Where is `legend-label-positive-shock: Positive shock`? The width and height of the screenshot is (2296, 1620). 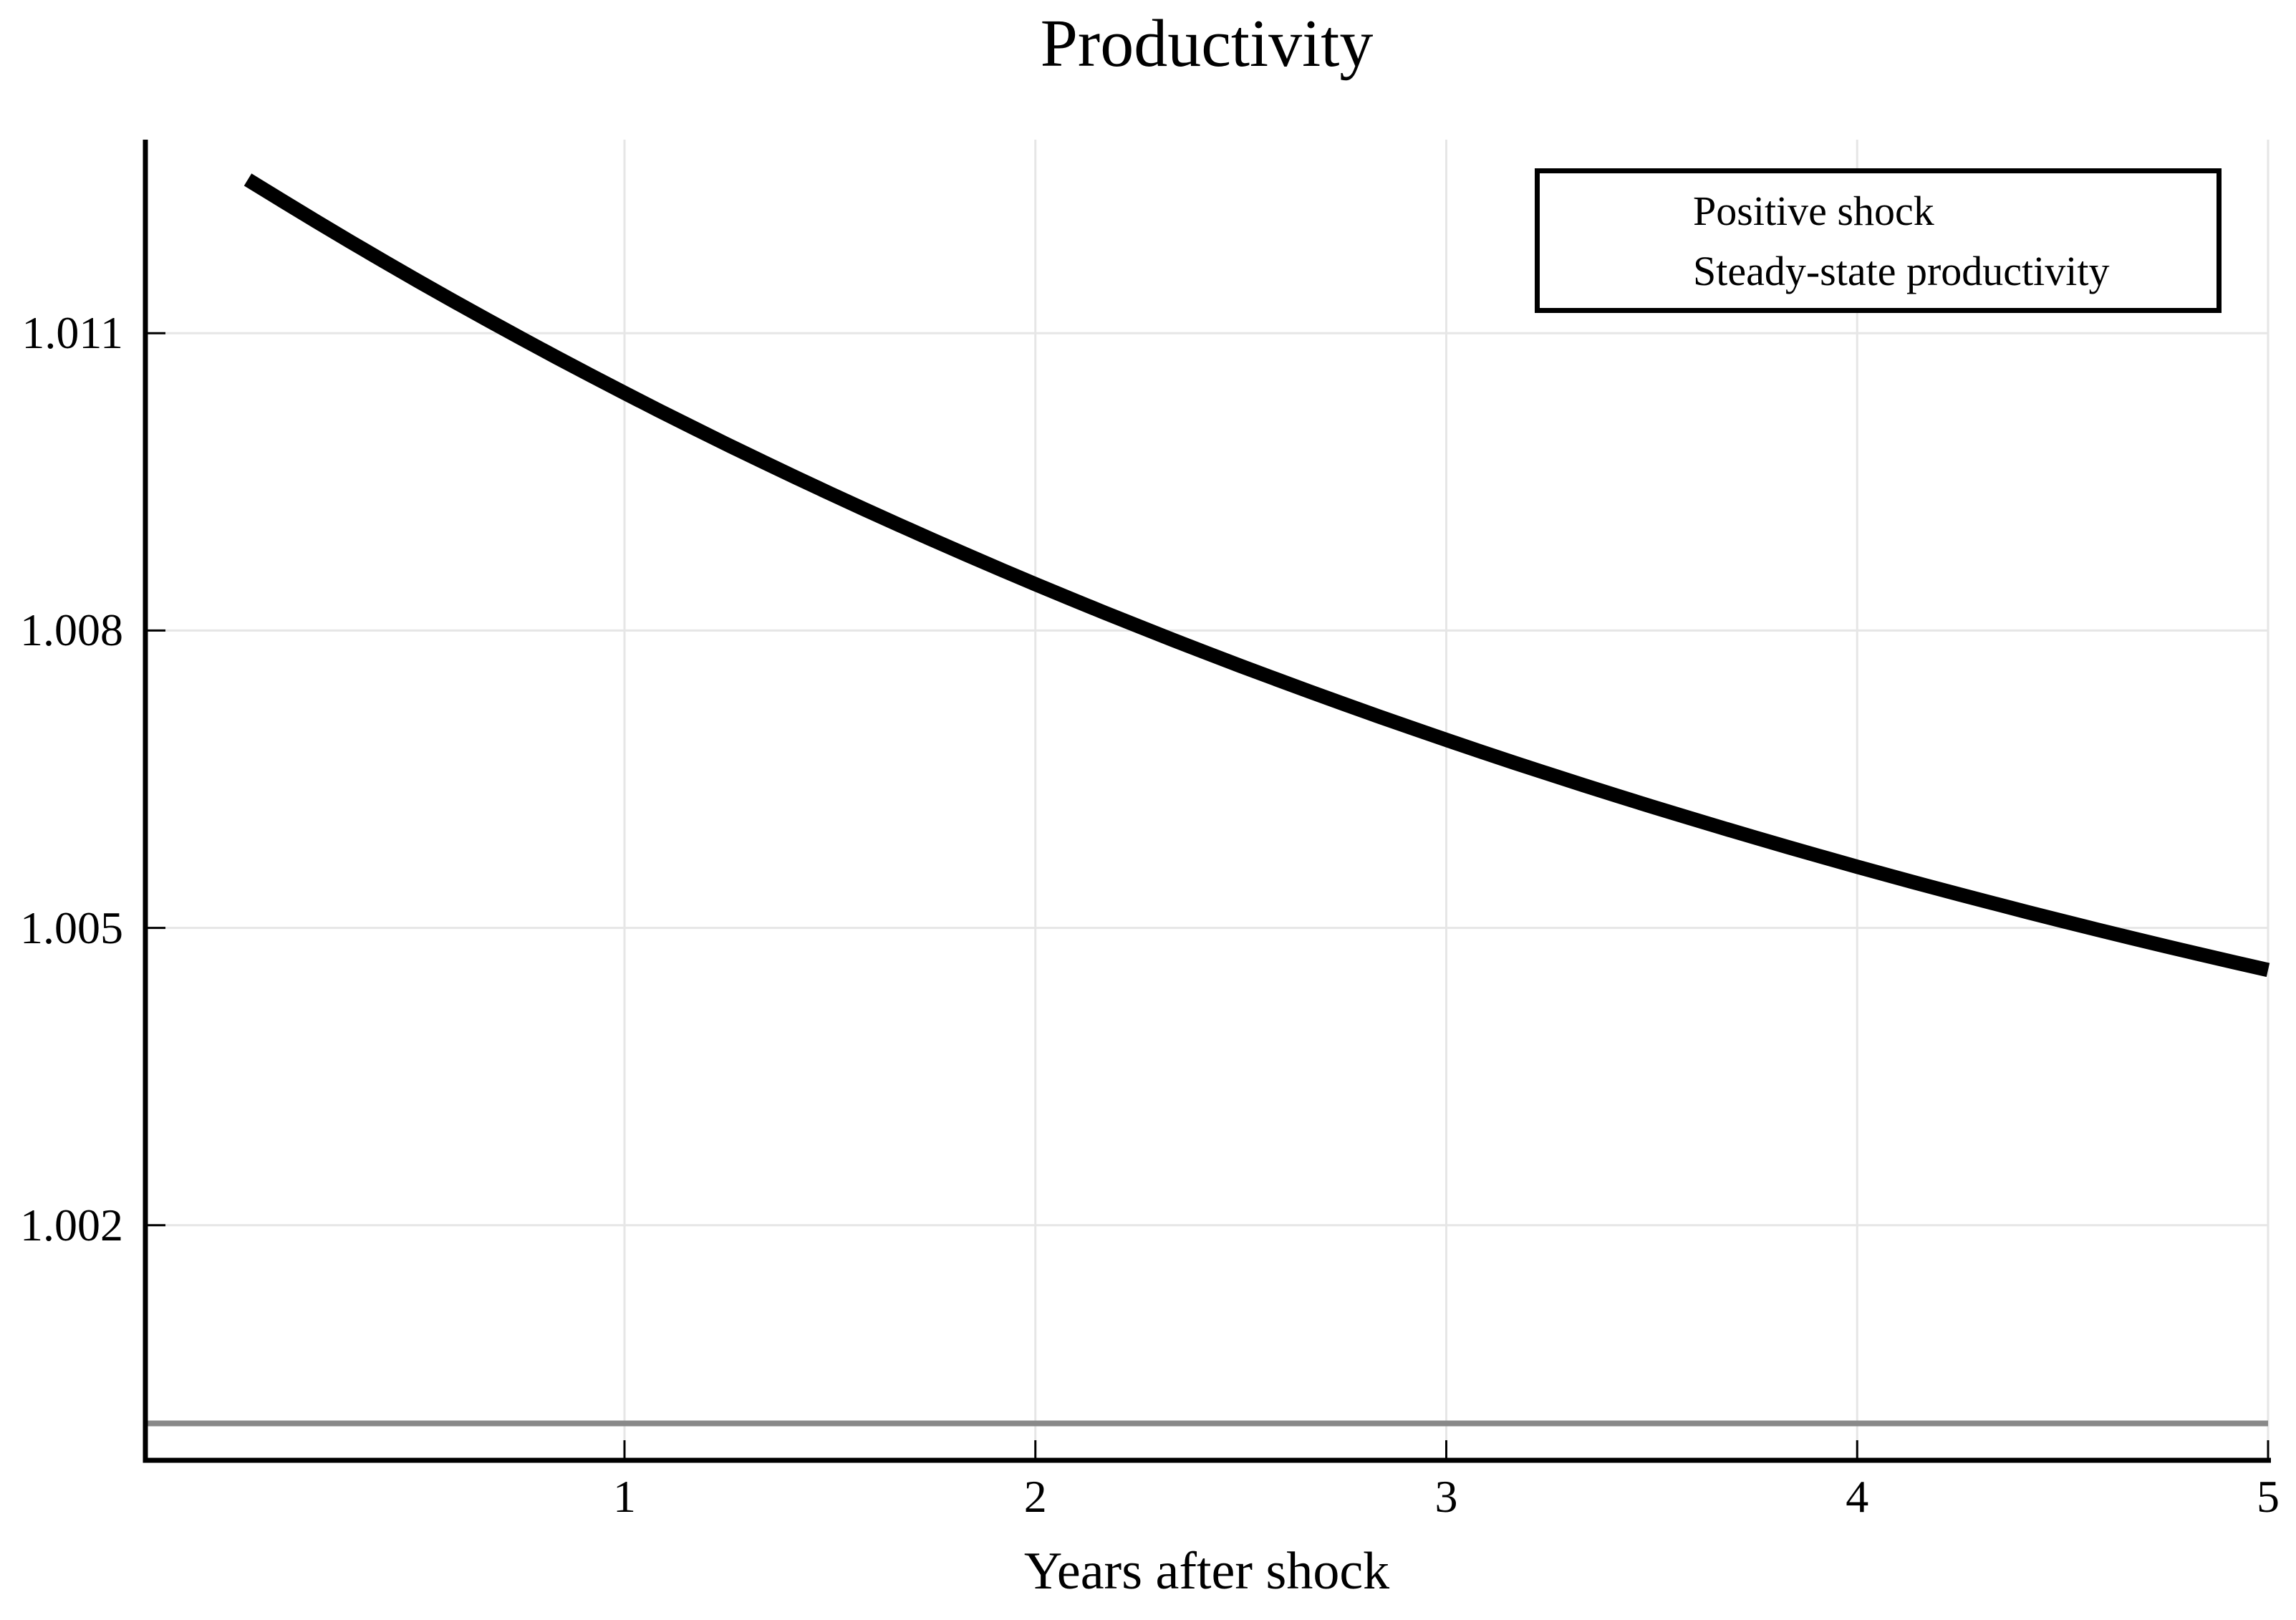 legend-label-positive-shock: Positive shock is located at coordinates (1813, 210).